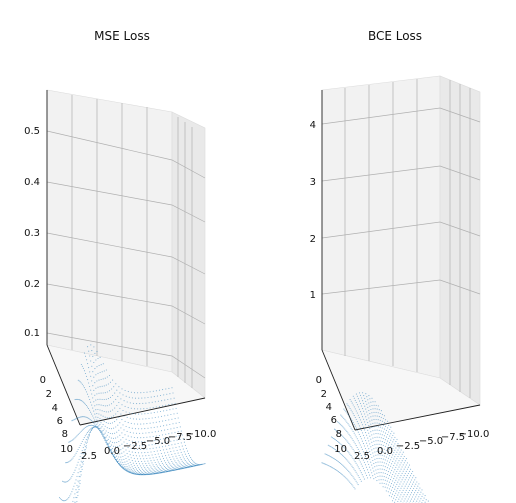 The image size is (516, 503). What do you see at coordinates (60, 421) in the screenshot?
I see `mse-y-tick: 6` at bounding box center [60, 421].